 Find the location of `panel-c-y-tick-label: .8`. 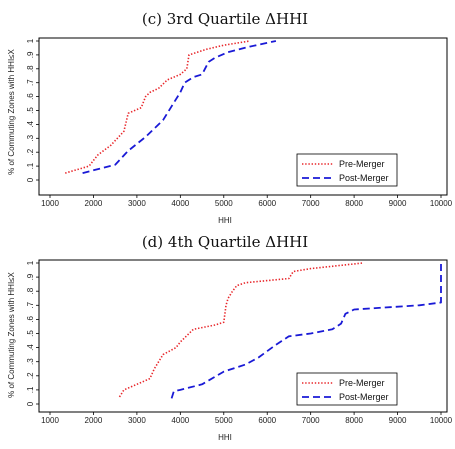

panel-c-y-tick-label: .8 is located at coordinates (30, 68).